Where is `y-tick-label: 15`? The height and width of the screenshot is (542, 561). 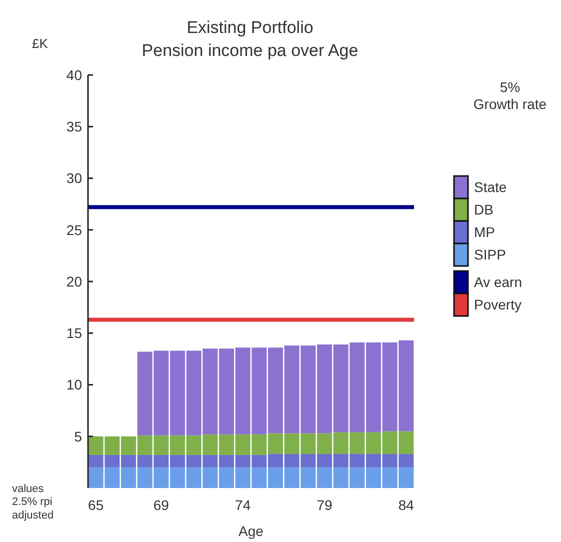 y-tick-label: 15 is located at coordinates (74, 333).